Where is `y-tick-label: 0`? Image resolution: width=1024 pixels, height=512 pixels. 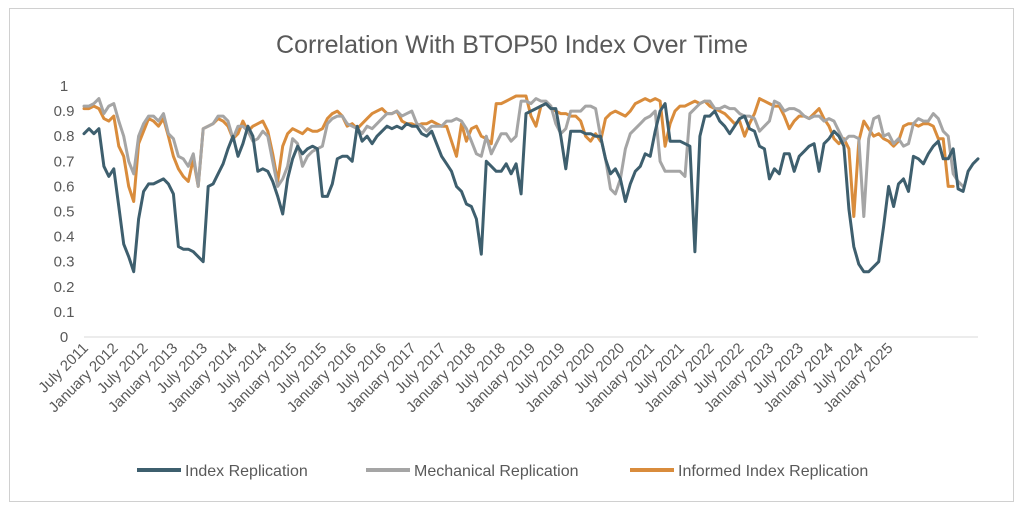 y-tick-label: 0 is located at coordinates (64, 337).